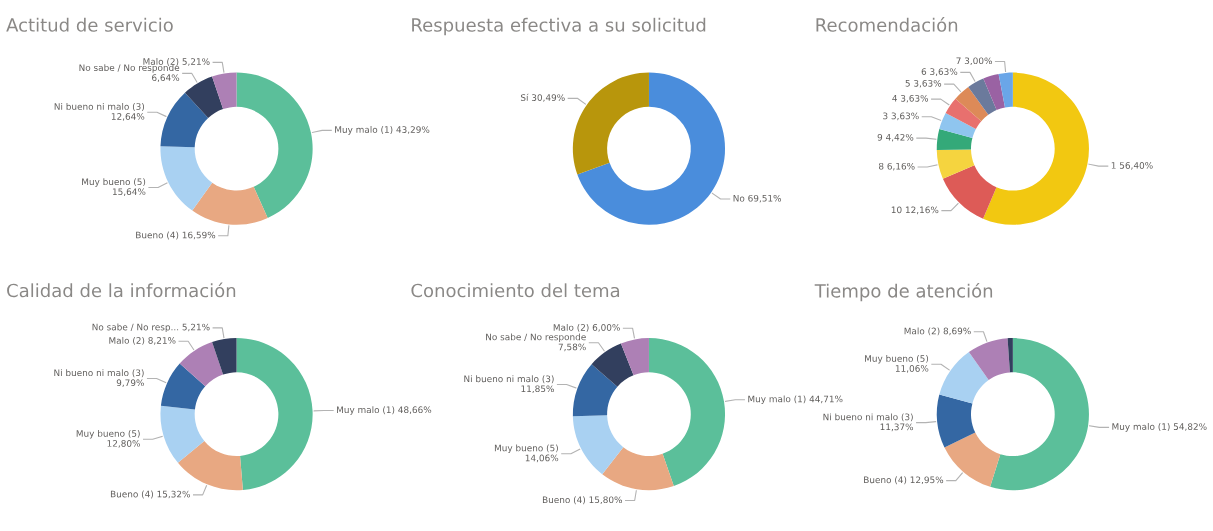  What do you see at coordinates (150, 494) in the screenshot?
I see `slice-label: Bueno (4) 15,32%` at bounding box center [150, 494].